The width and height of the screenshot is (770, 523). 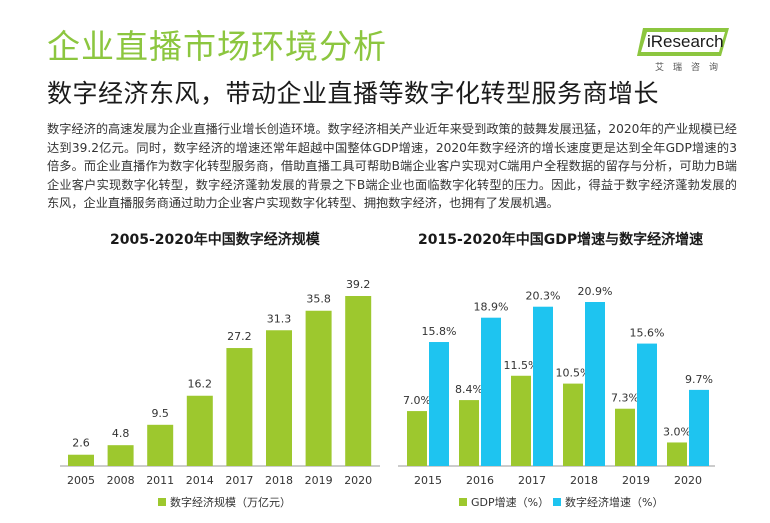 What do you see at coordinates (319, 480) in the screenshot?
I see `chart1-tick-label-2019: 2019` at bounding box center [319, 480].